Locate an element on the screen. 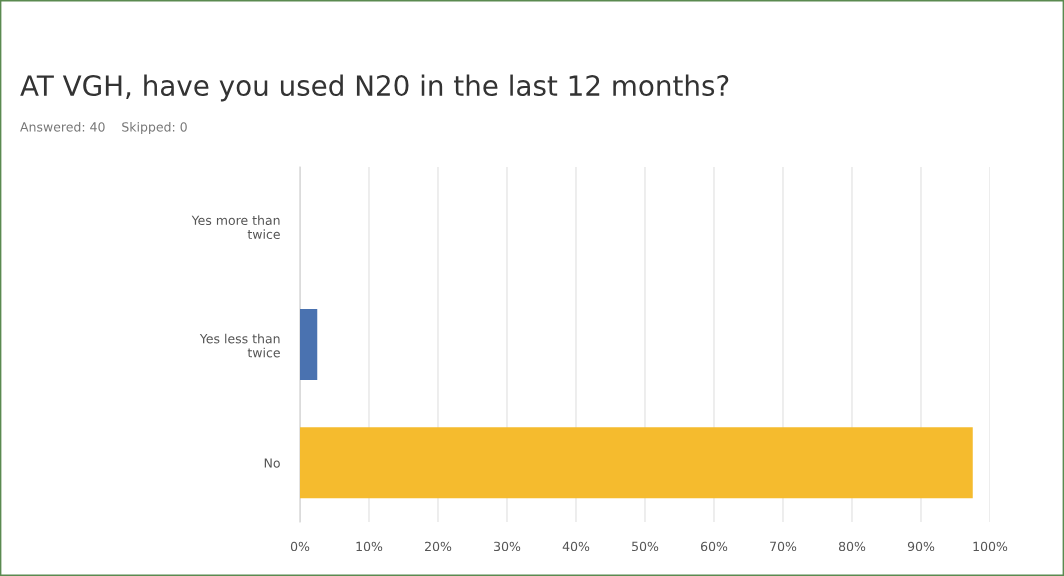  y-tick-label: Yes less than twice is located at coordinates (239, 345).